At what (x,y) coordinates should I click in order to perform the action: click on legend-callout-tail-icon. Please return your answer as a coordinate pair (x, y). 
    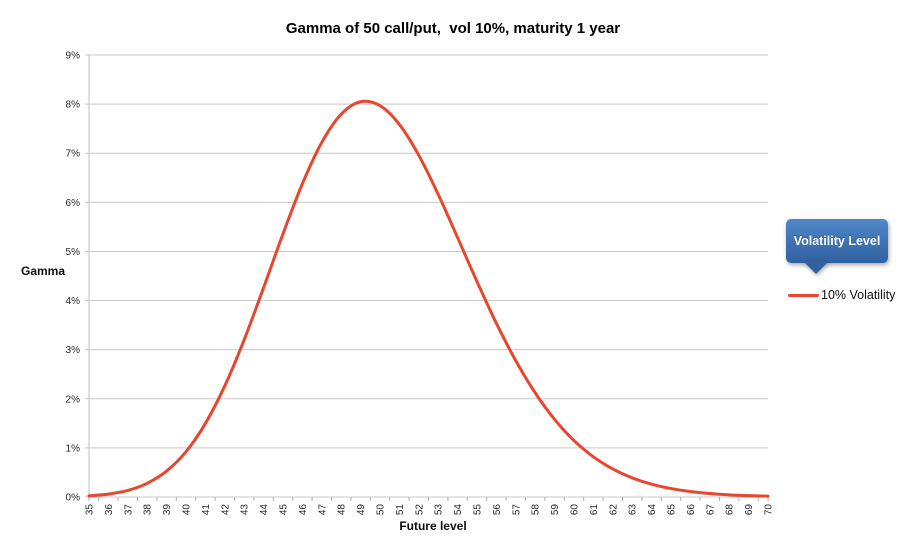
    Looking at the image, I should click on (816, 267).